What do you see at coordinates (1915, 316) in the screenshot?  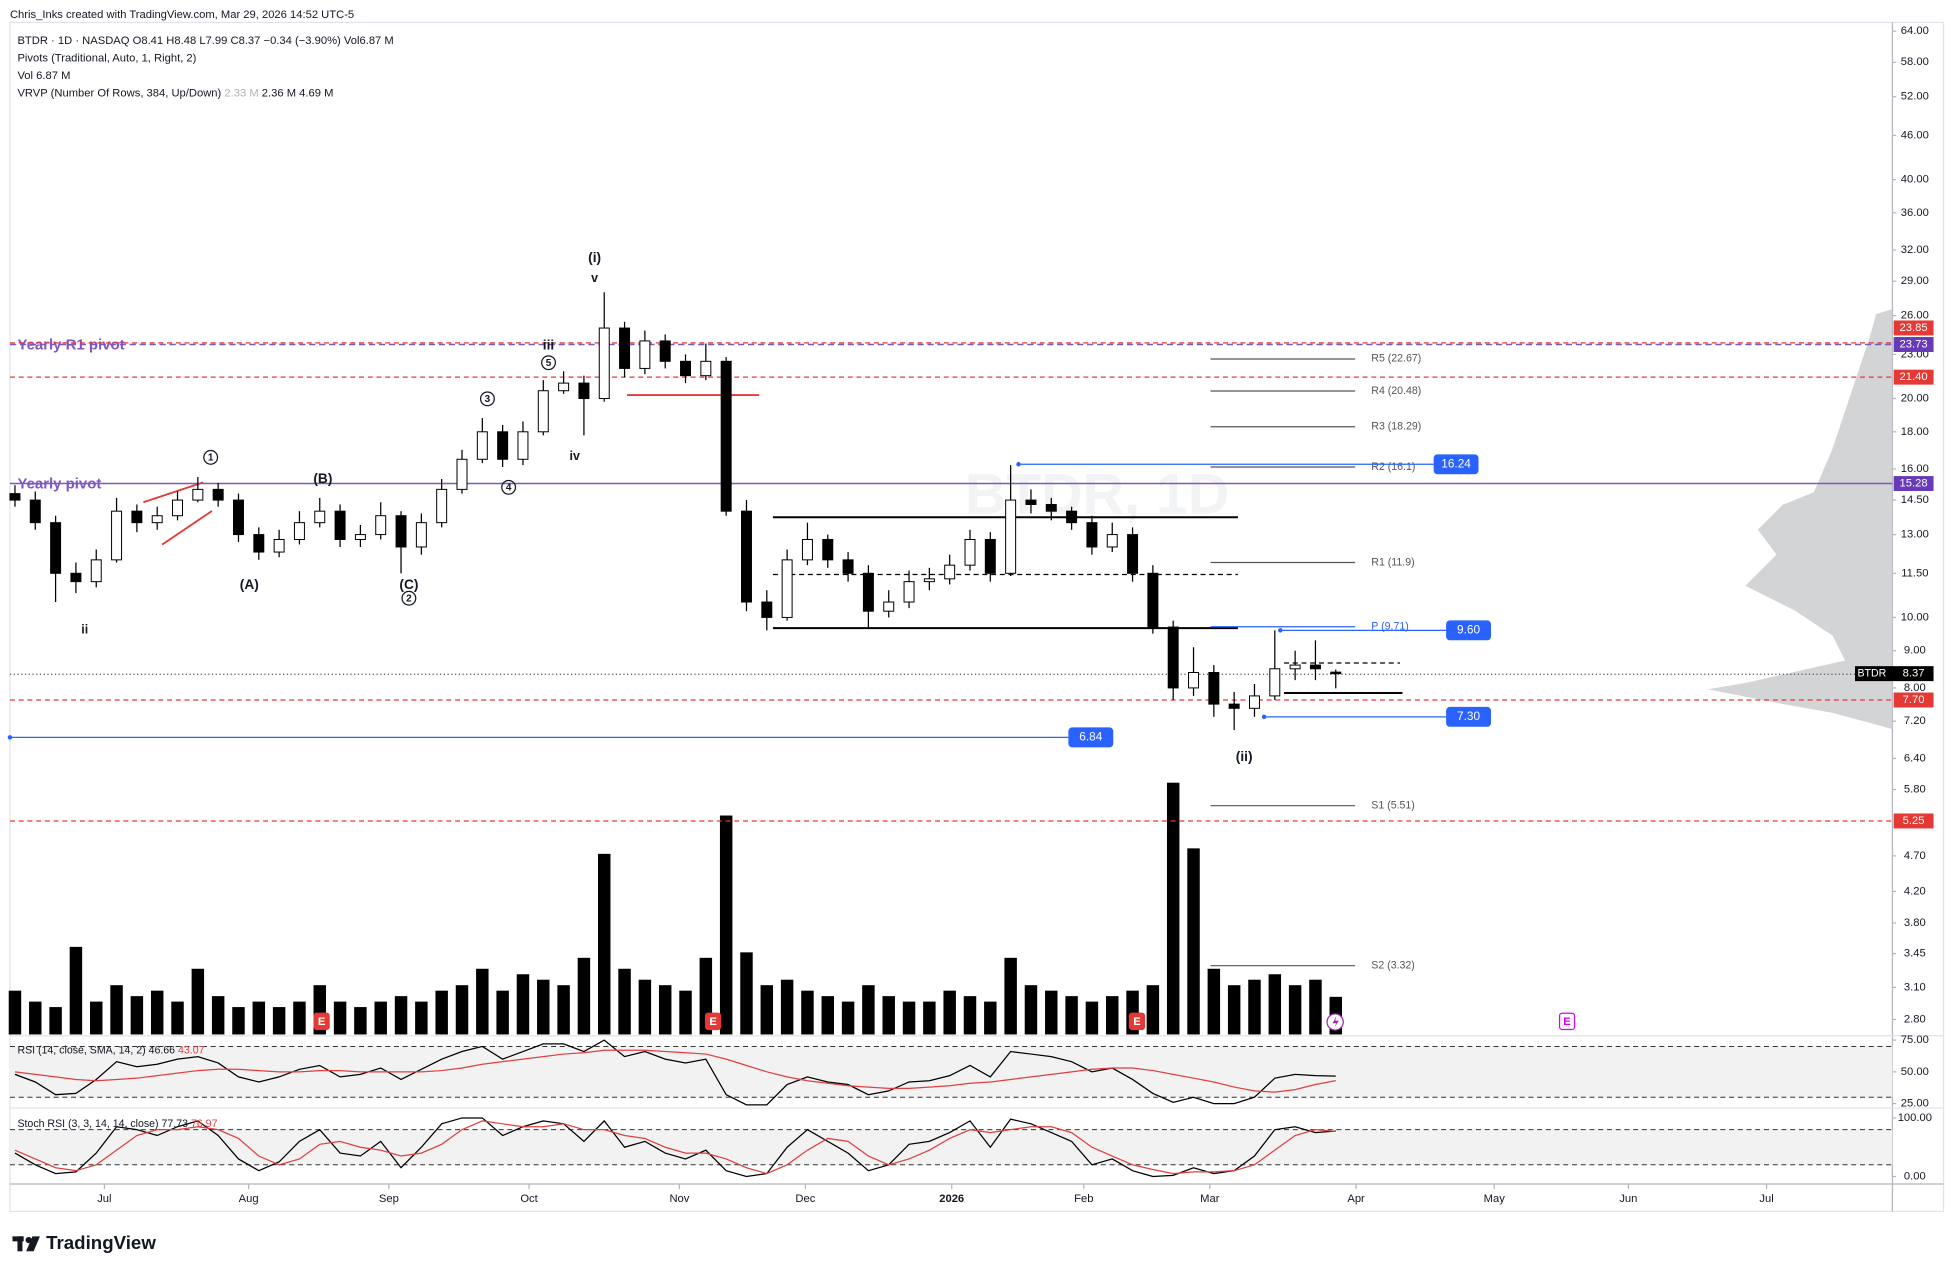 I see `y-tick-label: 26.00` at bounding box center [1915, 316].